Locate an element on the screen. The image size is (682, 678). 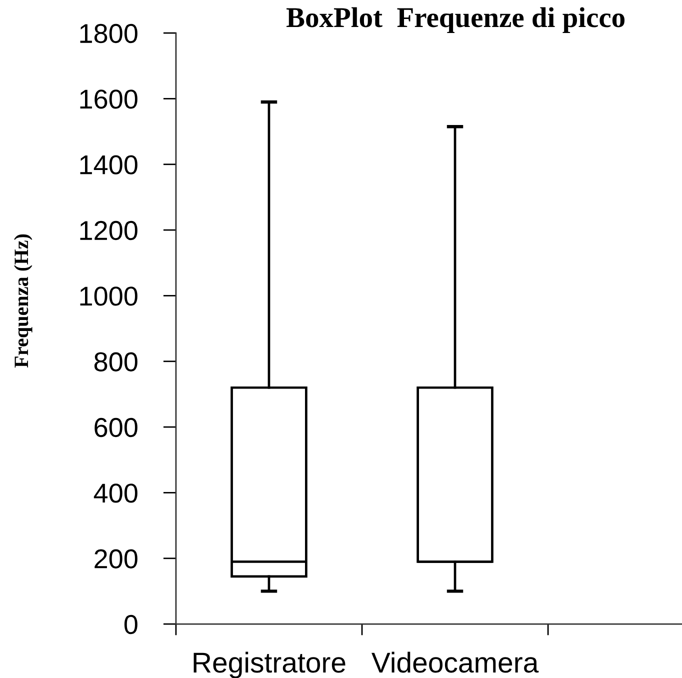
y-tick-label: 1600 is located at coordinates (109, 99).